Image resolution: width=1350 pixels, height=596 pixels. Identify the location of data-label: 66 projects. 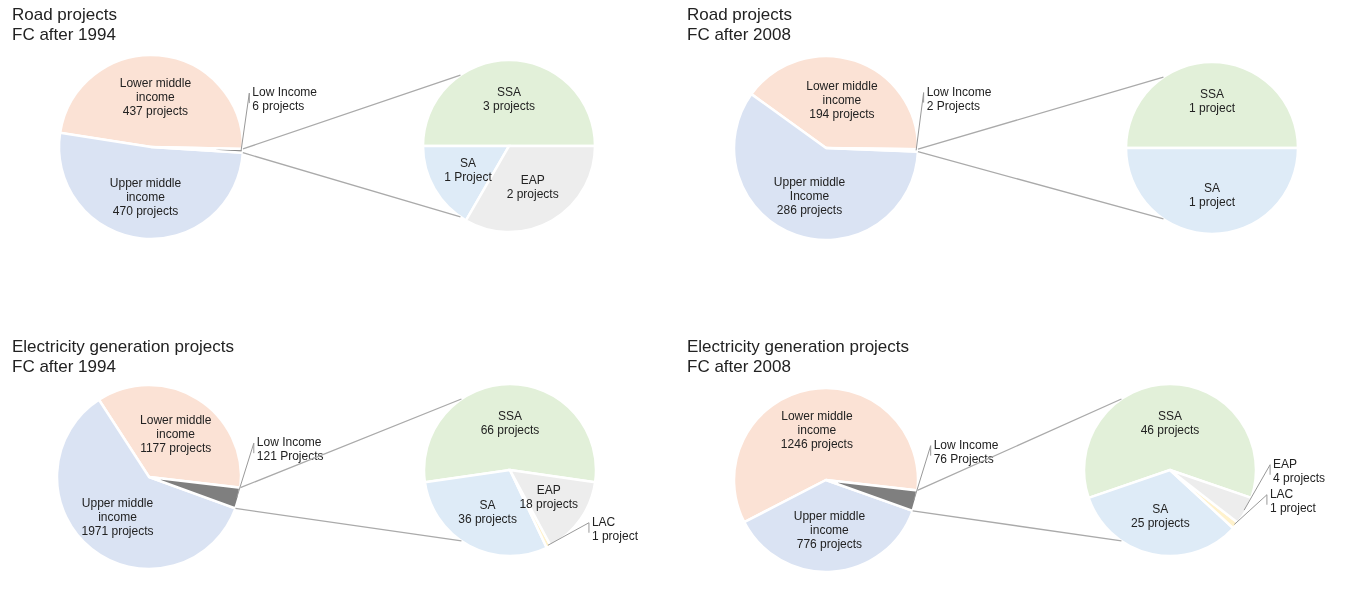
(510, 429).